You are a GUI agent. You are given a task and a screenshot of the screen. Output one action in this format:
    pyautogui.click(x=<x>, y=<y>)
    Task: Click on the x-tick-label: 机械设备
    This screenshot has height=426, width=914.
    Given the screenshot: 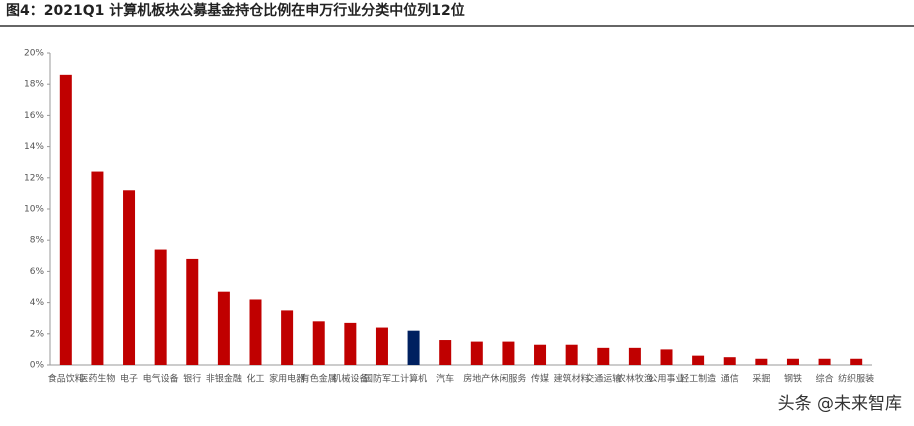 What is the action you would take?
    pyautogui.click(x=350, y=379)
    